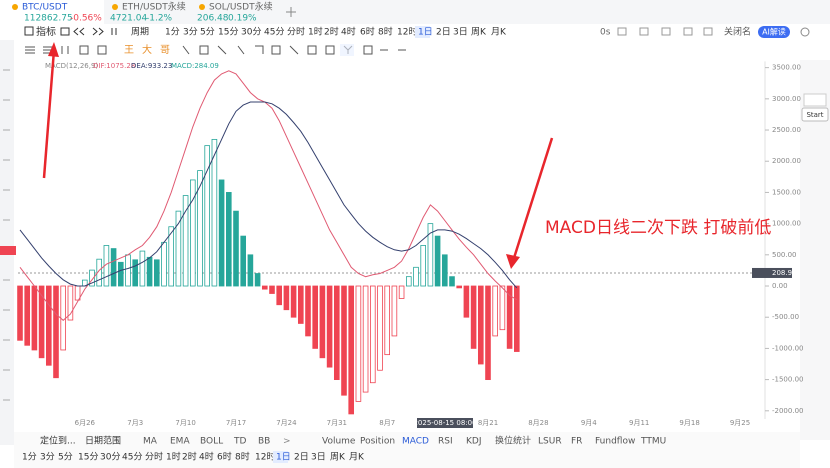 The height and width of the screenshot is (468, 830). What do you see at coordinates (665, 31) in the screenshot?
I see `tool-icons` at bounding box center [665, 31].